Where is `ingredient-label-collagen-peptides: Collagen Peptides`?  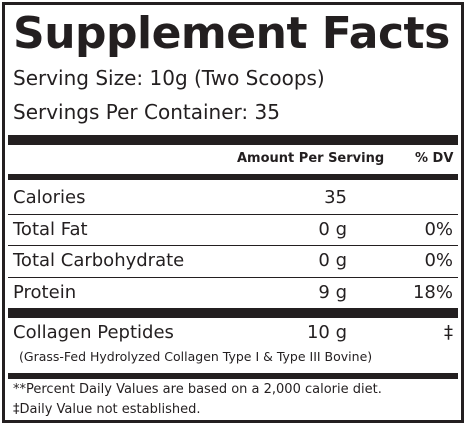
ingredient-label-collagen-peptides: Collagen Peptides is located at coordinates (93, 332).